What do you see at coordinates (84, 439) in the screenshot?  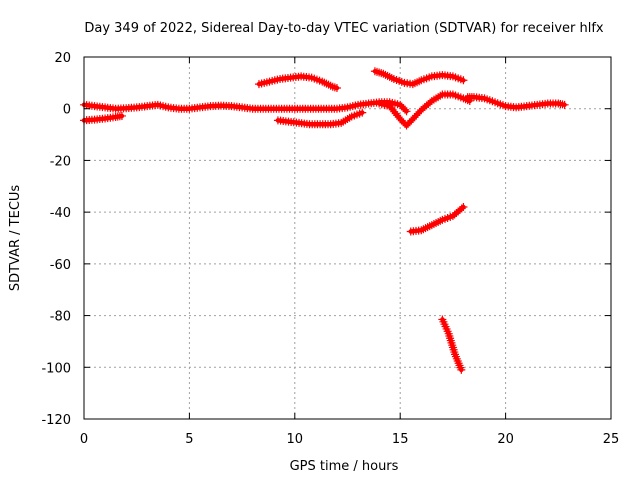 I see `x-tick-label: 0` at bounding box center [84, 439].